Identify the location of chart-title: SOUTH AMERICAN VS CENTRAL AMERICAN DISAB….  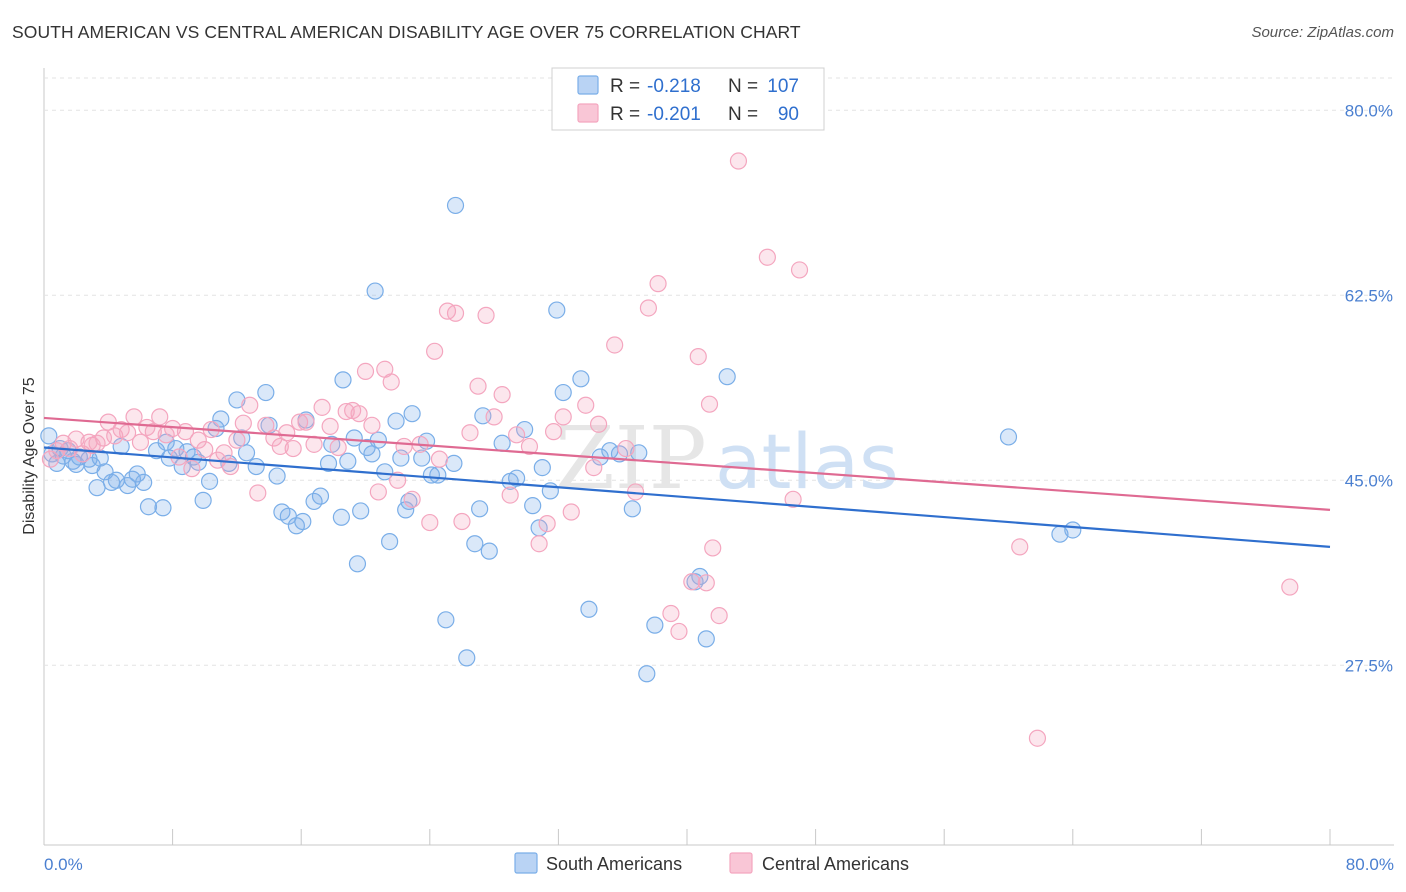
(406, 32).